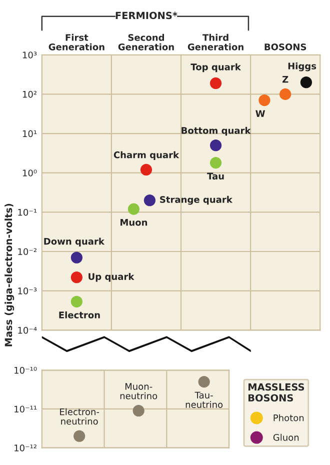  Describe the element at coordinates (204, 400) in the screenshot. I see `series-label: Tau- neutrino` at that location.